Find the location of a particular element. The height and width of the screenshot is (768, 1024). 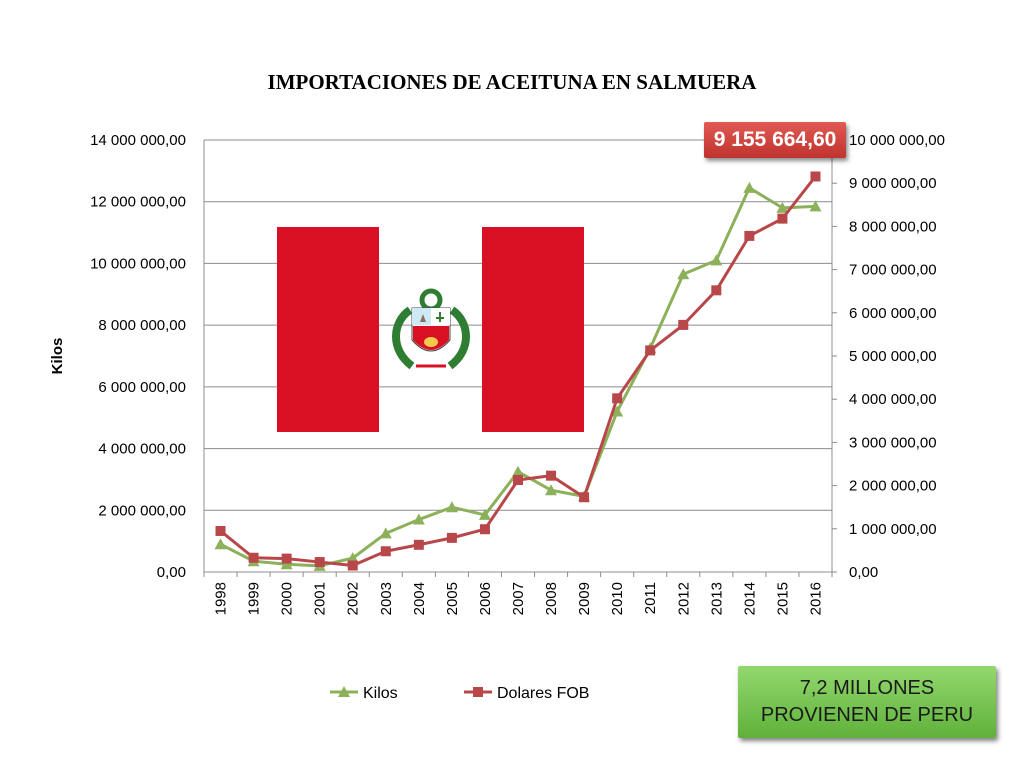

peru-flag-image is located at coordinates (430, 329).